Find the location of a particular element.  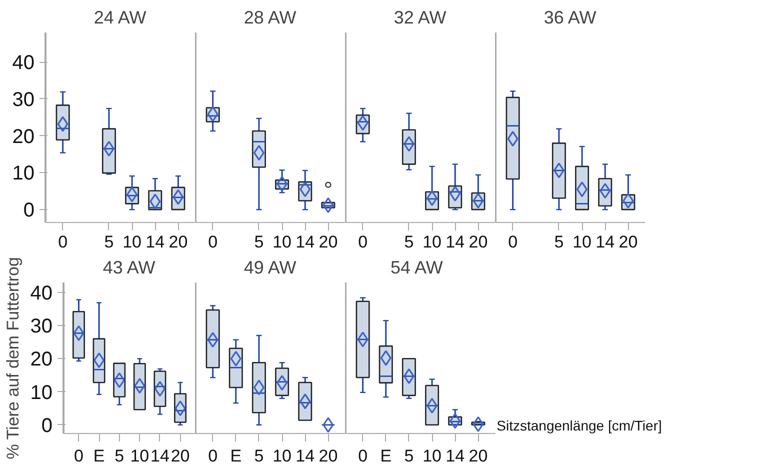

chart-title: 24 AW is located at coordinates (120, 18).